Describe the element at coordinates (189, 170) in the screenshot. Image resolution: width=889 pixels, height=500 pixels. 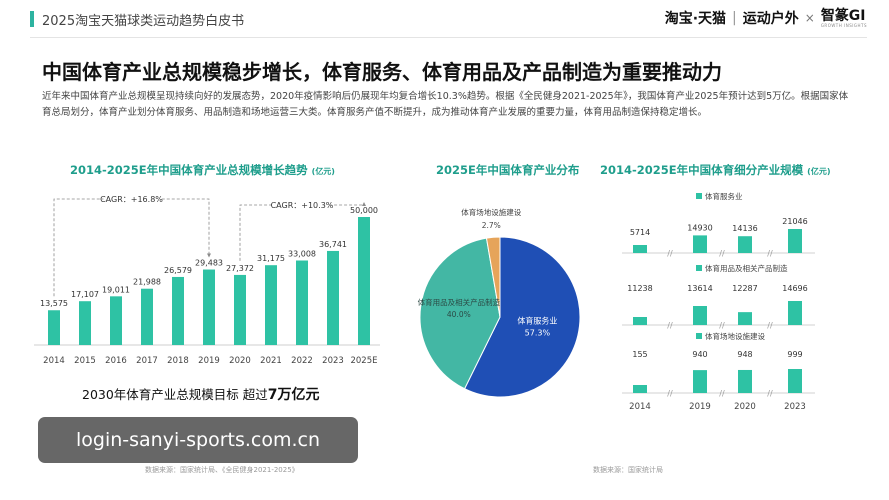
I see `left-chart-title-text: 2014-2025E年中国体育产业总规模增长趋势` at that location.